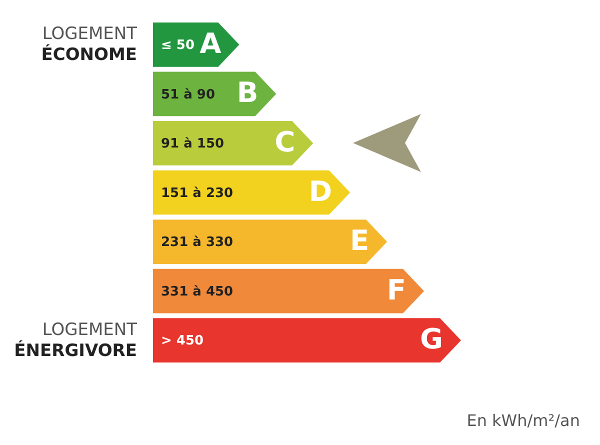 This screenshot has width=600, height=445. Describe the element at coordinates (211, 43) in the screenshot. I see `y-tick-label: A` at that location.